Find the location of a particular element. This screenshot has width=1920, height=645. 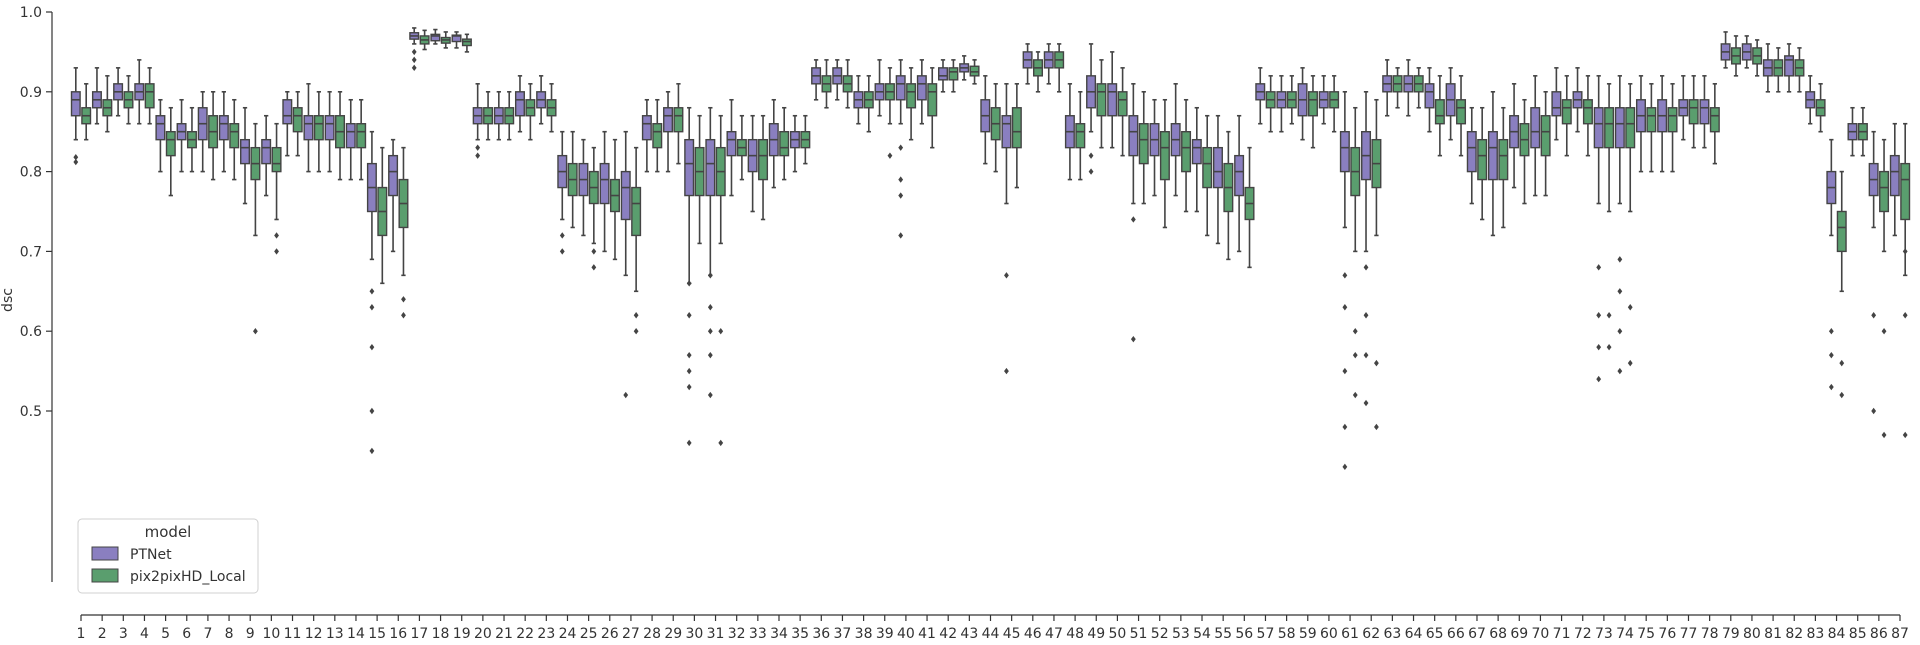

x-tick-label-17: 17 is located at coordinates (420, 634).